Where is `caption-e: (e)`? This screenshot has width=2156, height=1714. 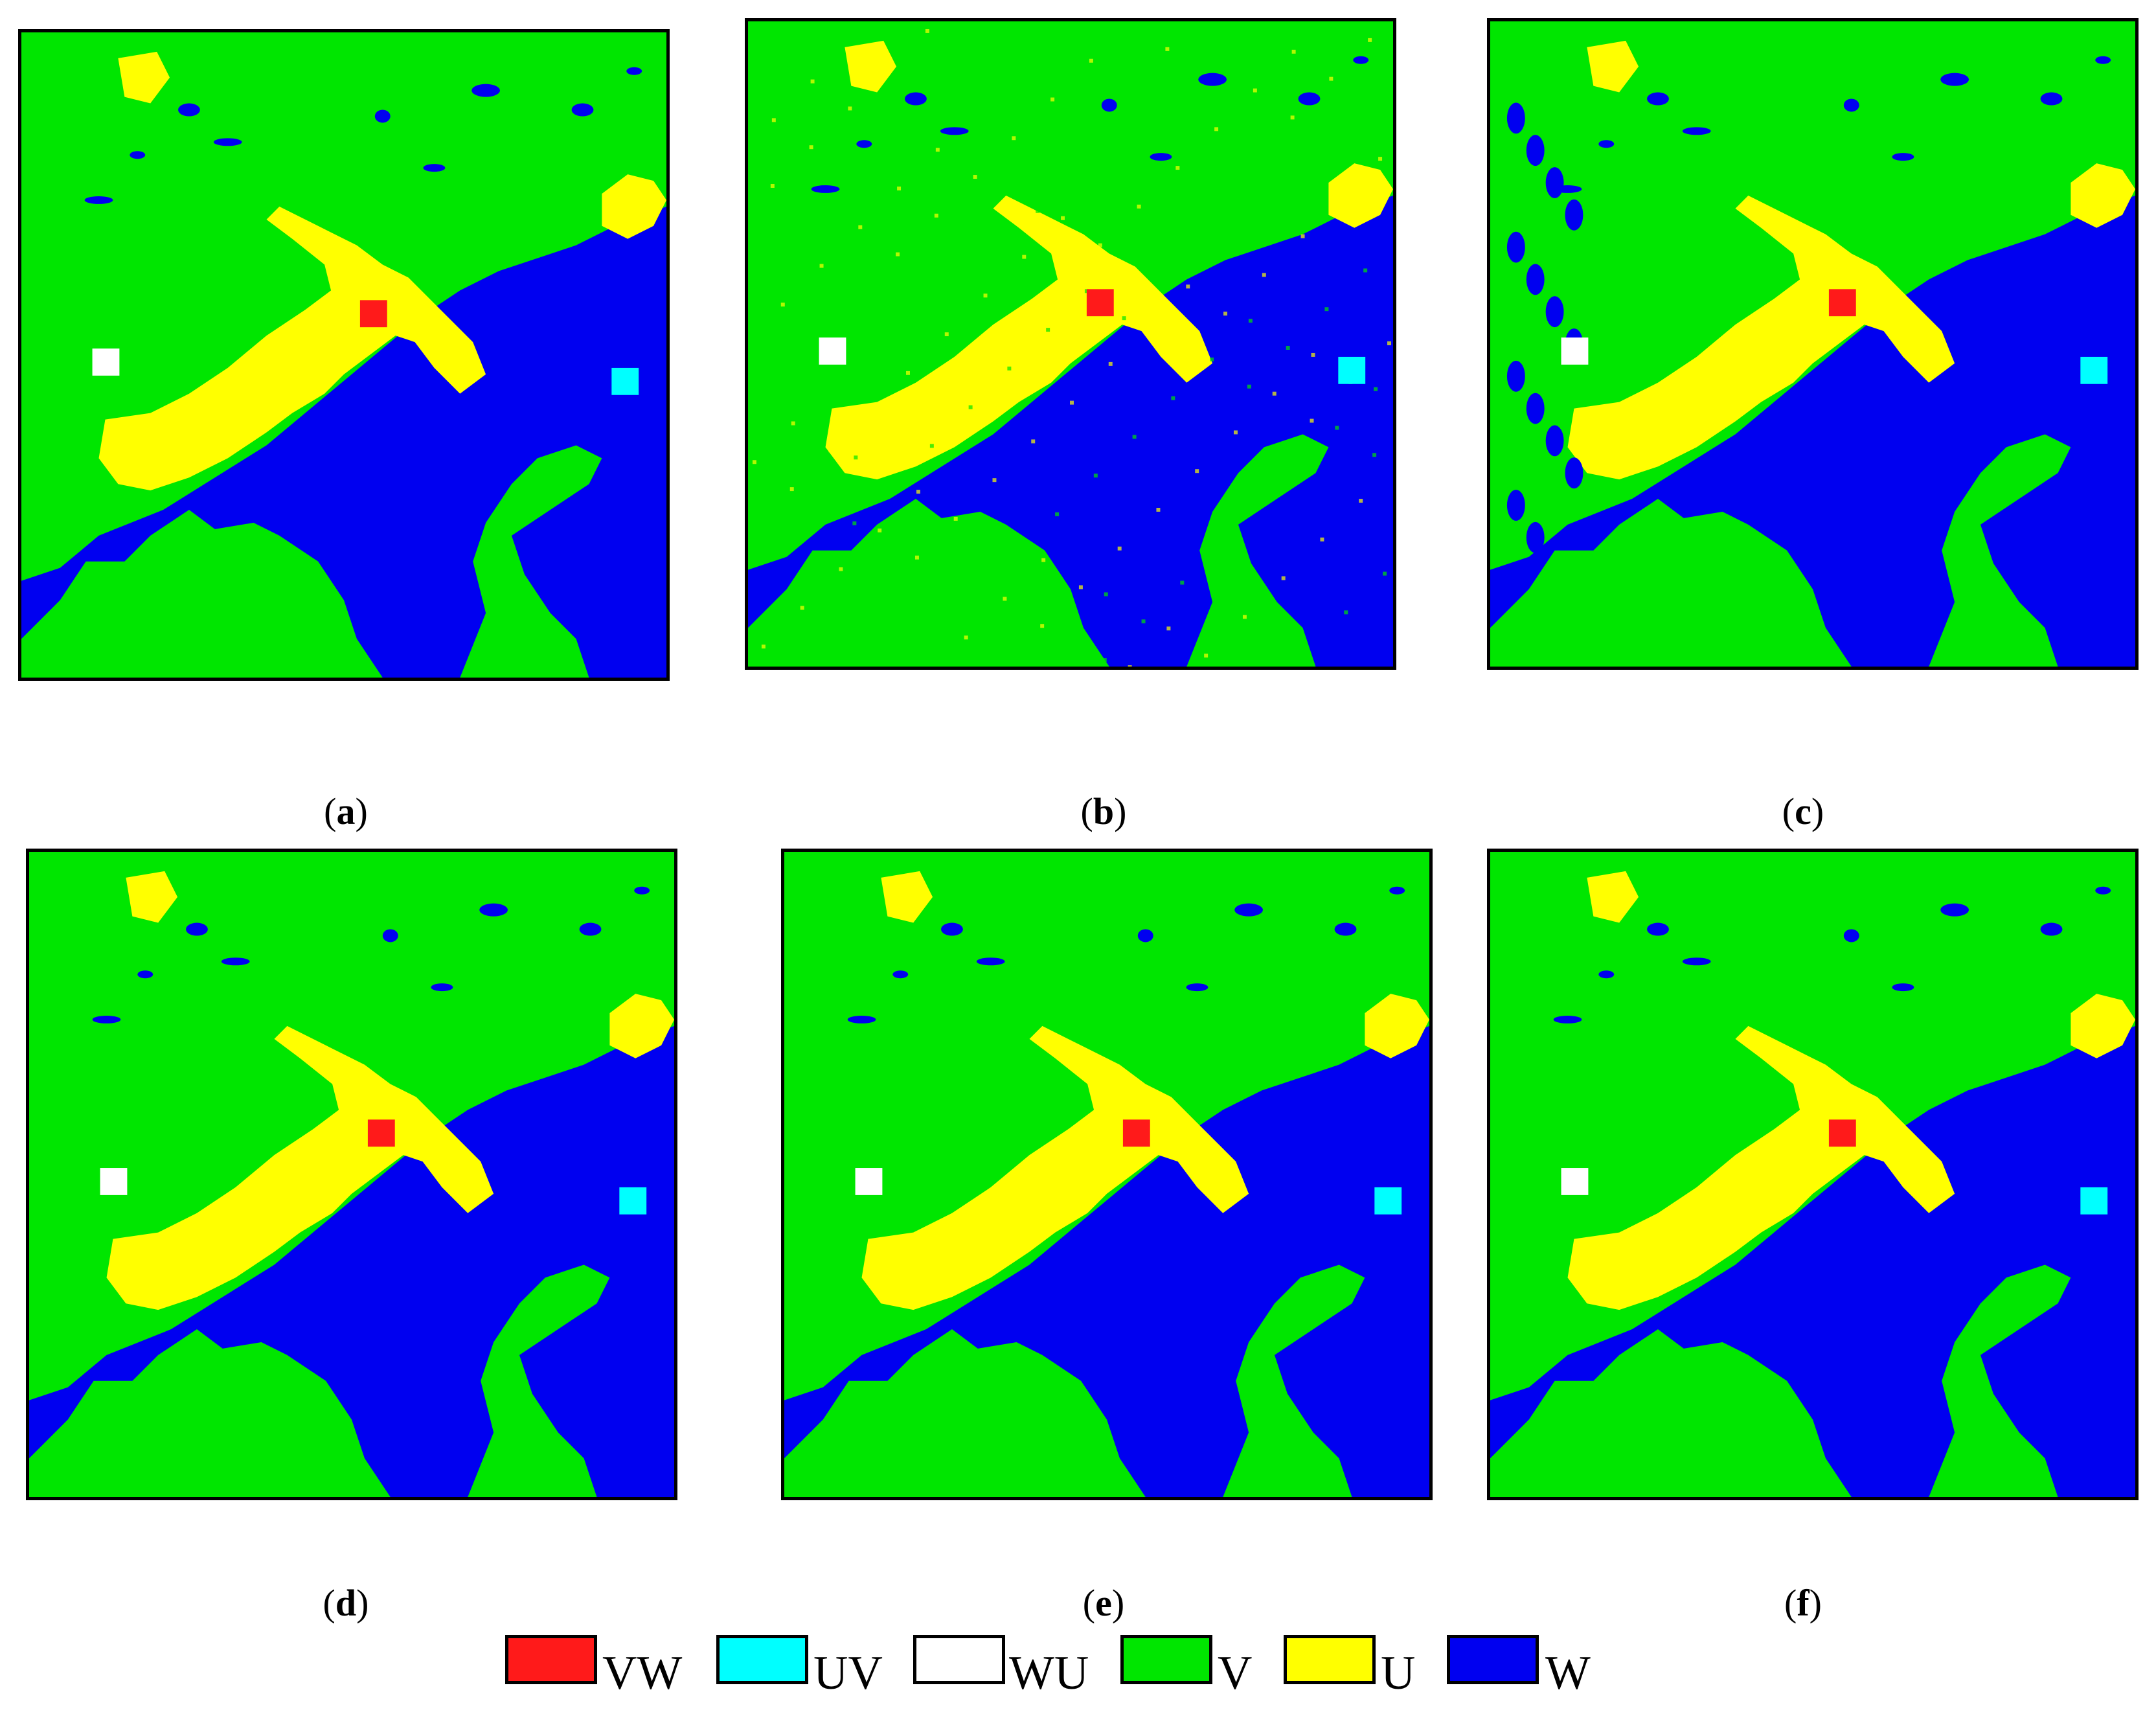 caption-e: (e) is located at coordinates (1103, 1603).